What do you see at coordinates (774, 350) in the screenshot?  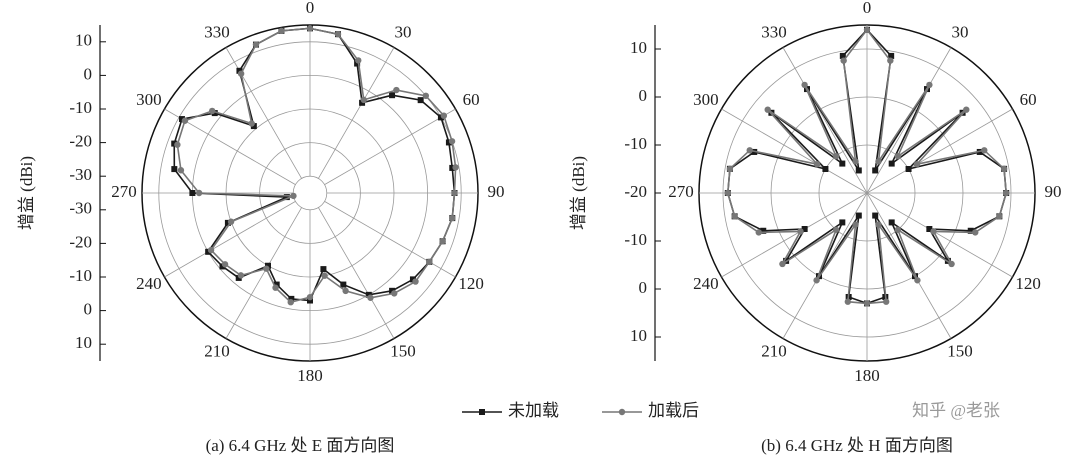 I see `angle-label: 210` at bounding box center [774, 350].